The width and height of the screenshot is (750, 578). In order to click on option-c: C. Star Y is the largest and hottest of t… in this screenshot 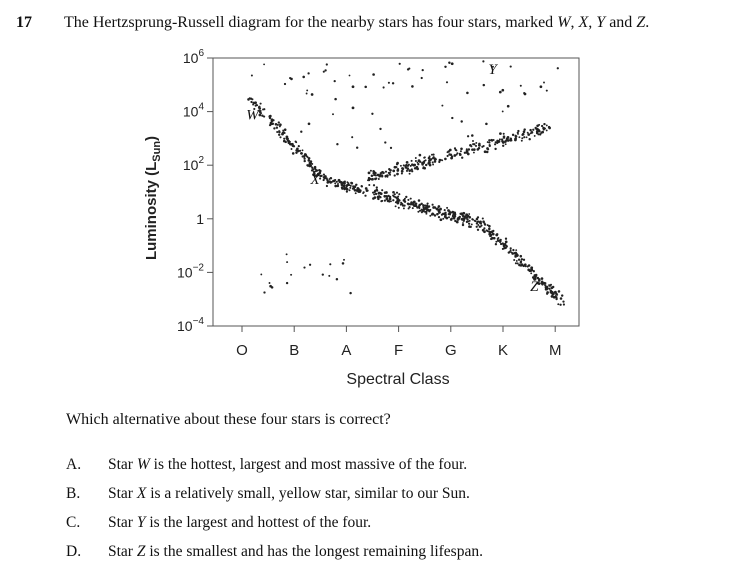, I will do `click(218, 523)`.